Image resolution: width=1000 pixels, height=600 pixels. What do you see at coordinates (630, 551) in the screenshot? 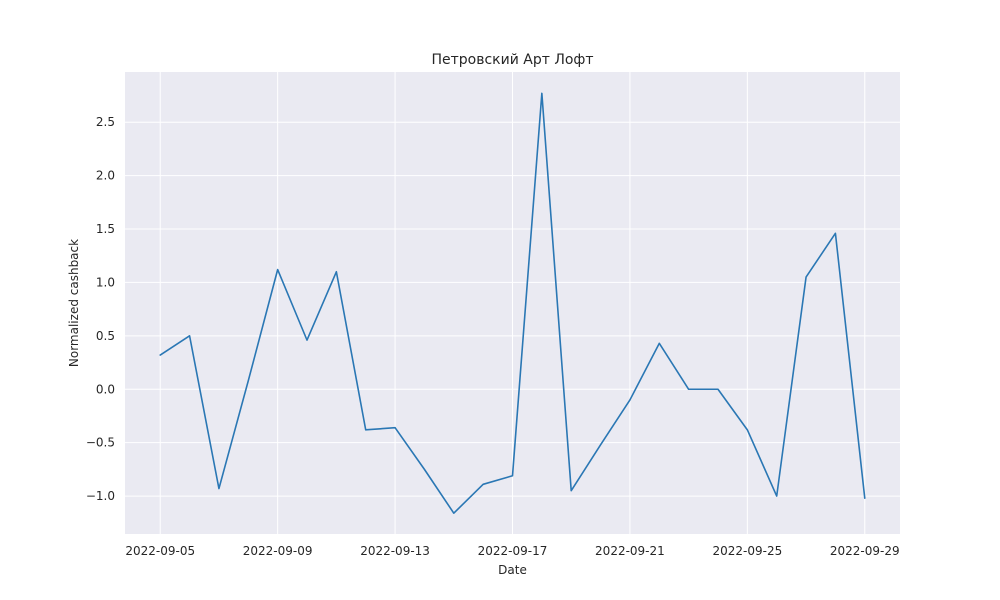
I see `x-tick-label: 2022-09-21` at bounding box center [630, 551].